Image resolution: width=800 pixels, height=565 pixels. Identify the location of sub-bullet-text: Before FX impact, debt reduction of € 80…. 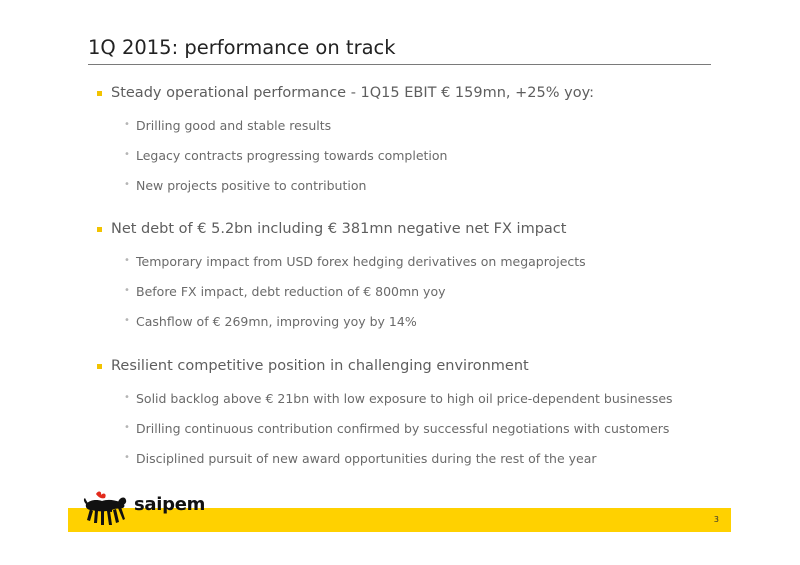
(291, 291).